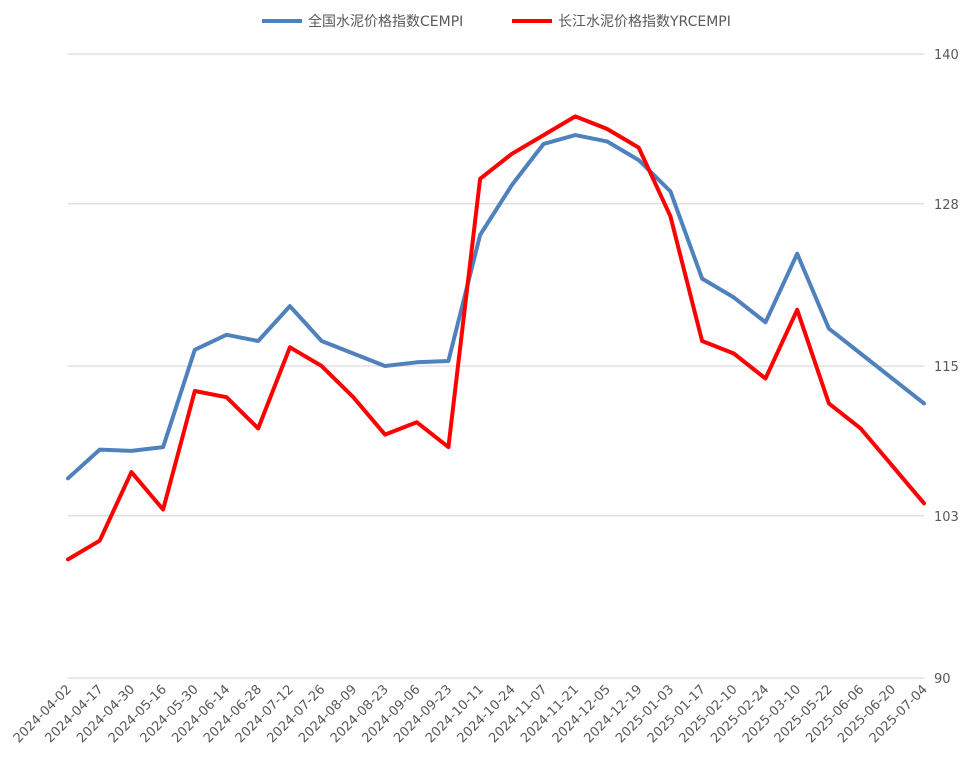 The width and height of the screenshot is (972, 776). I want to click on legend-label-0: 全国水泥价格指数CEMPI, so click(385, 21).